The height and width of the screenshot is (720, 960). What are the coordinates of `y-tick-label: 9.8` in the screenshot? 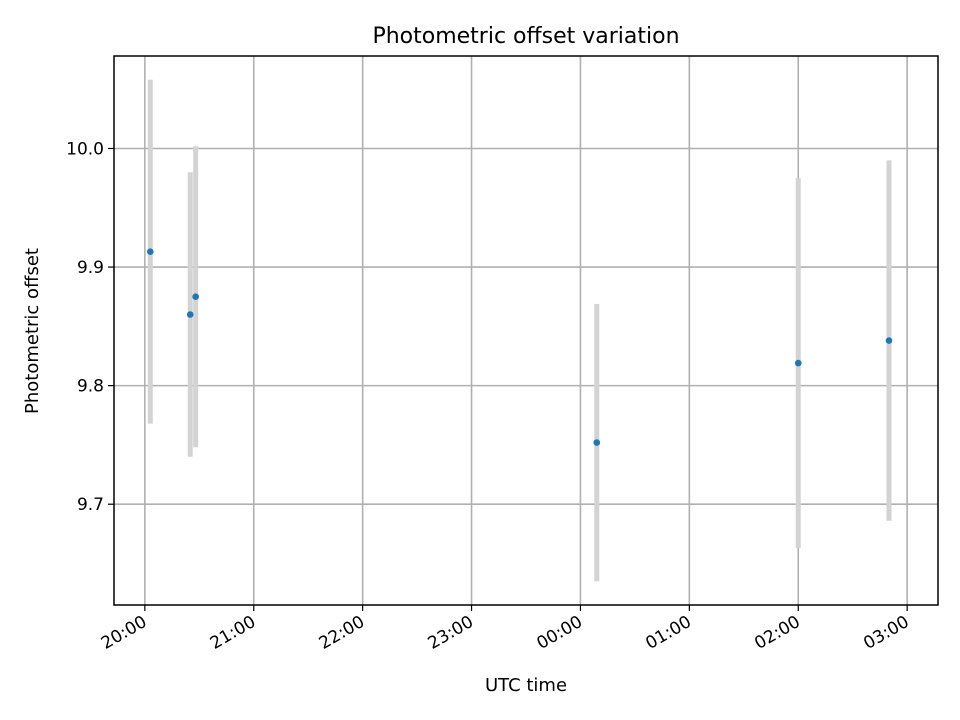 It's located at (90, 387).